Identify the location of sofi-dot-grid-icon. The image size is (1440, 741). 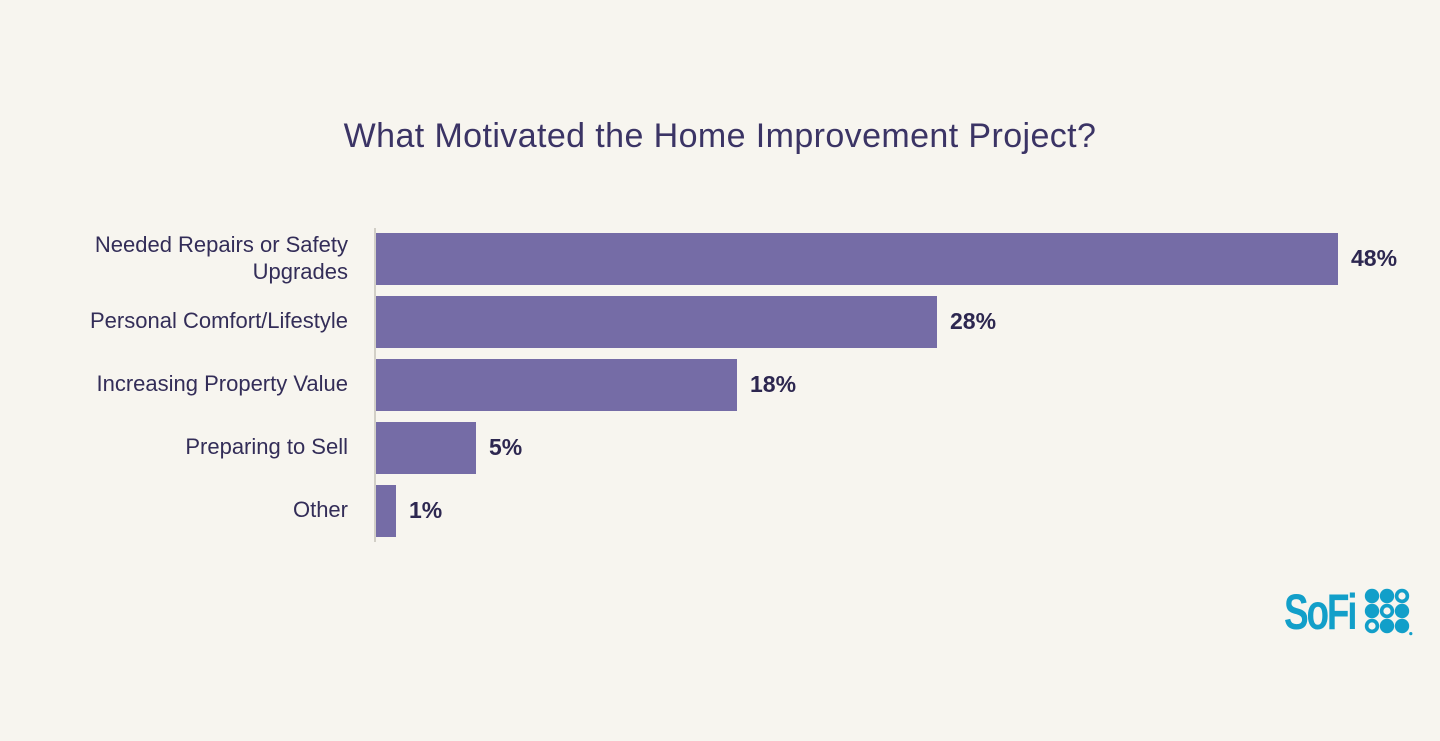
(1388, 611).